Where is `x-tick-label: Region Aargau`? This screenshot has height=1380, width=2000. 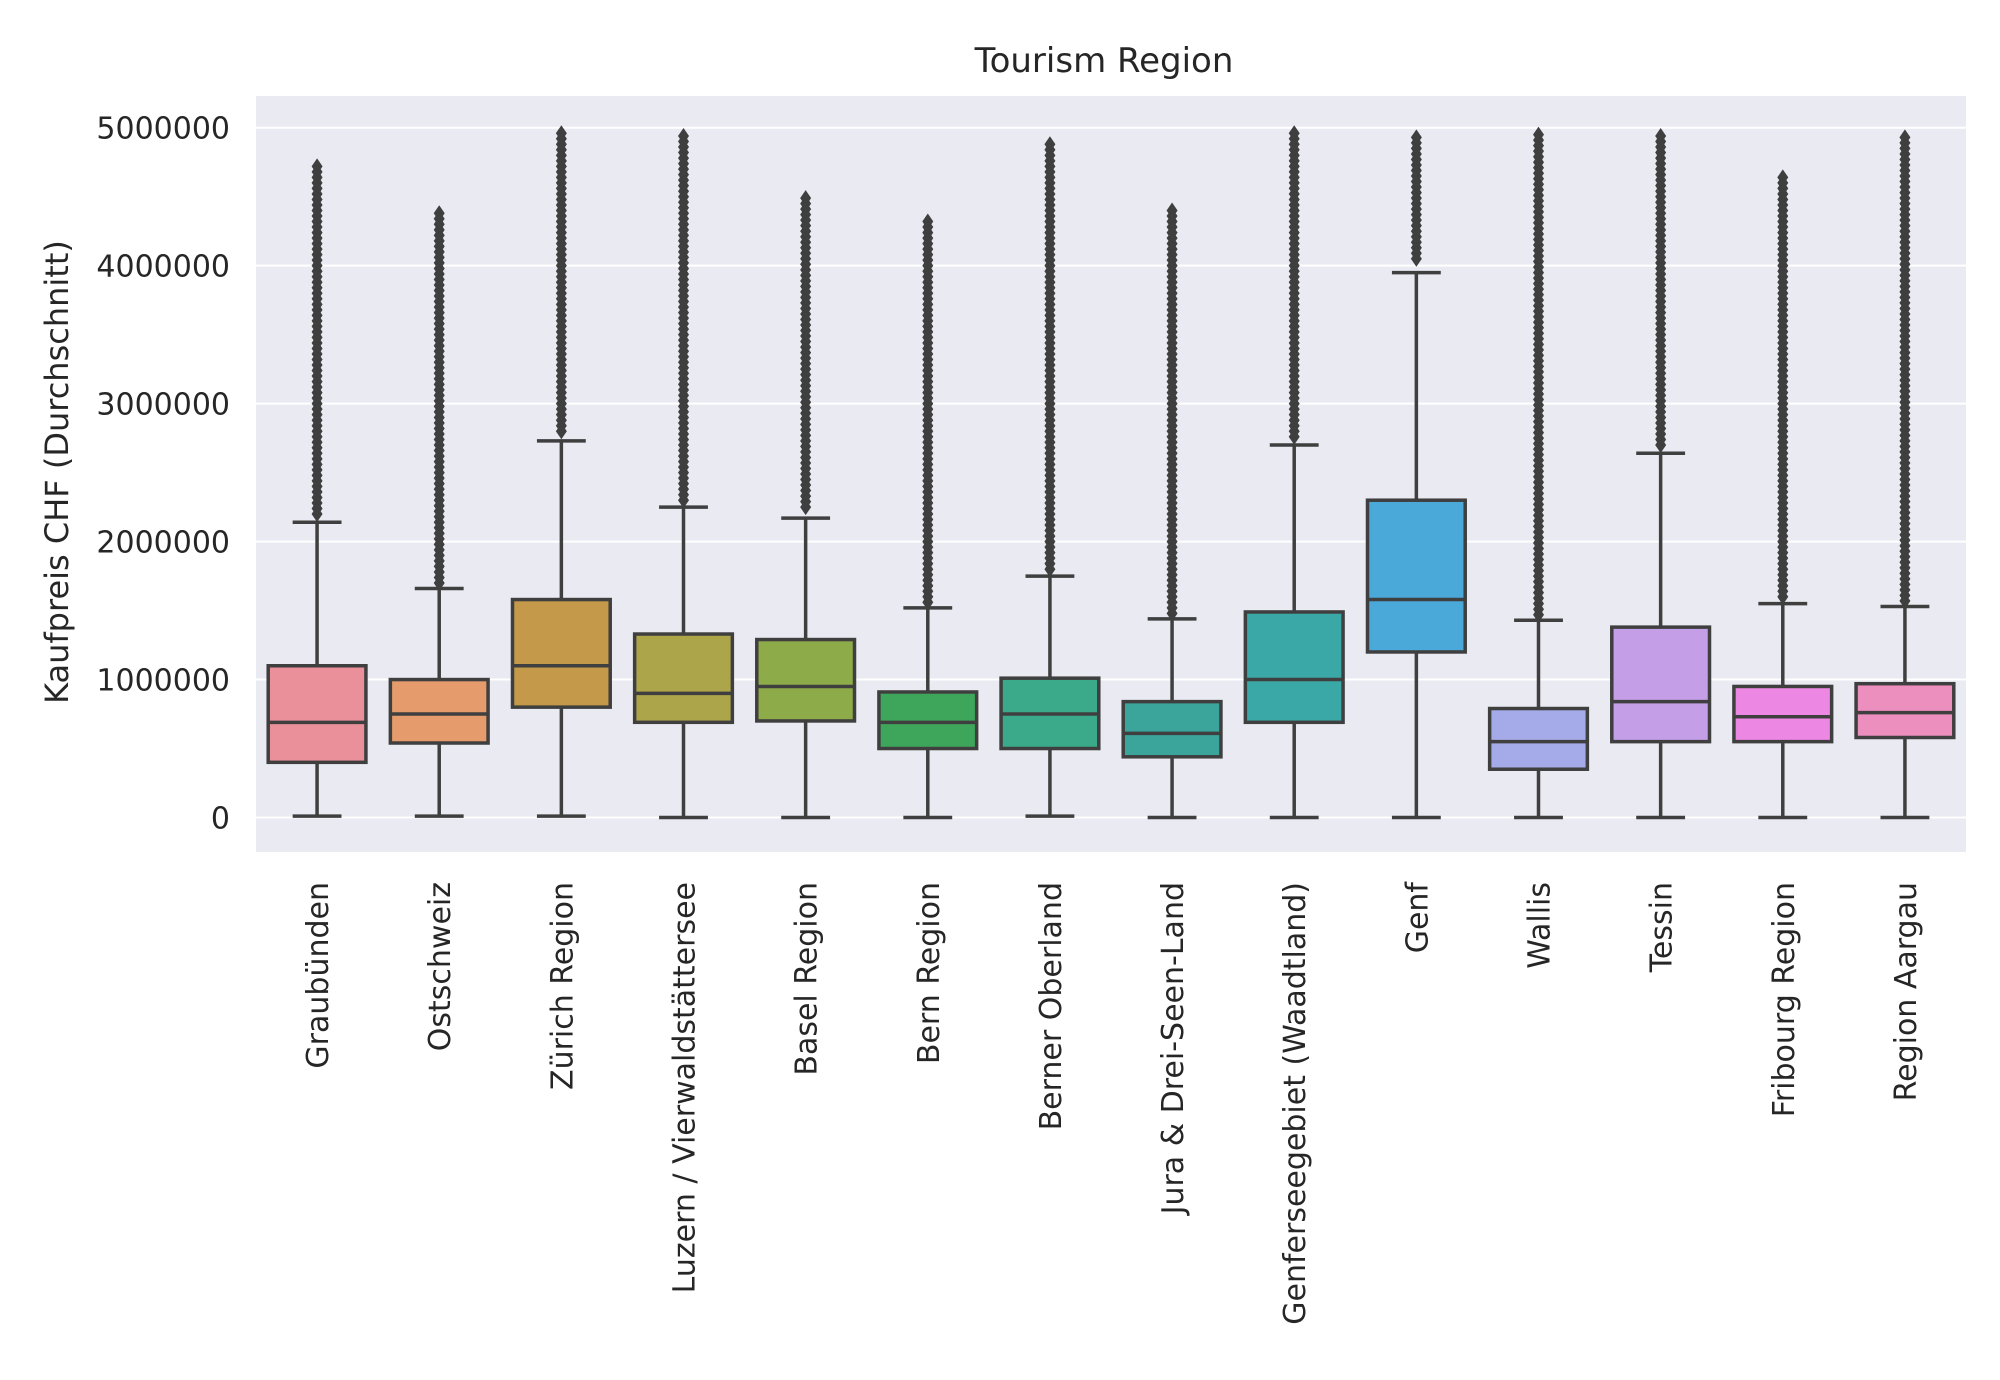
x-tick-label: Region Aargau is located at coordinates (1906, 991).